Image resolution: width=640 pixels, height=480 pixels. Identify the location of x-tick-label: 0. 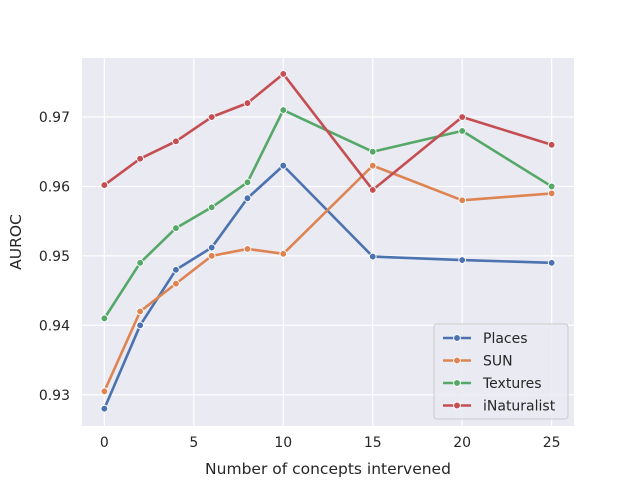
(104, 443).